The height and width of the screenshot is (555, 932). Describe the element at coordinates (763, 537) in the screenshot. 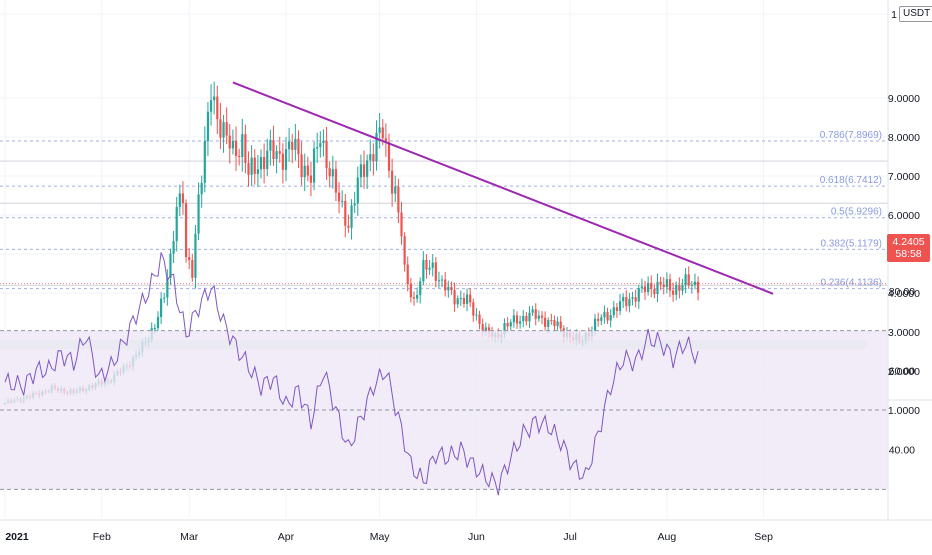

I see `x-tick-label: Sep` at that location.